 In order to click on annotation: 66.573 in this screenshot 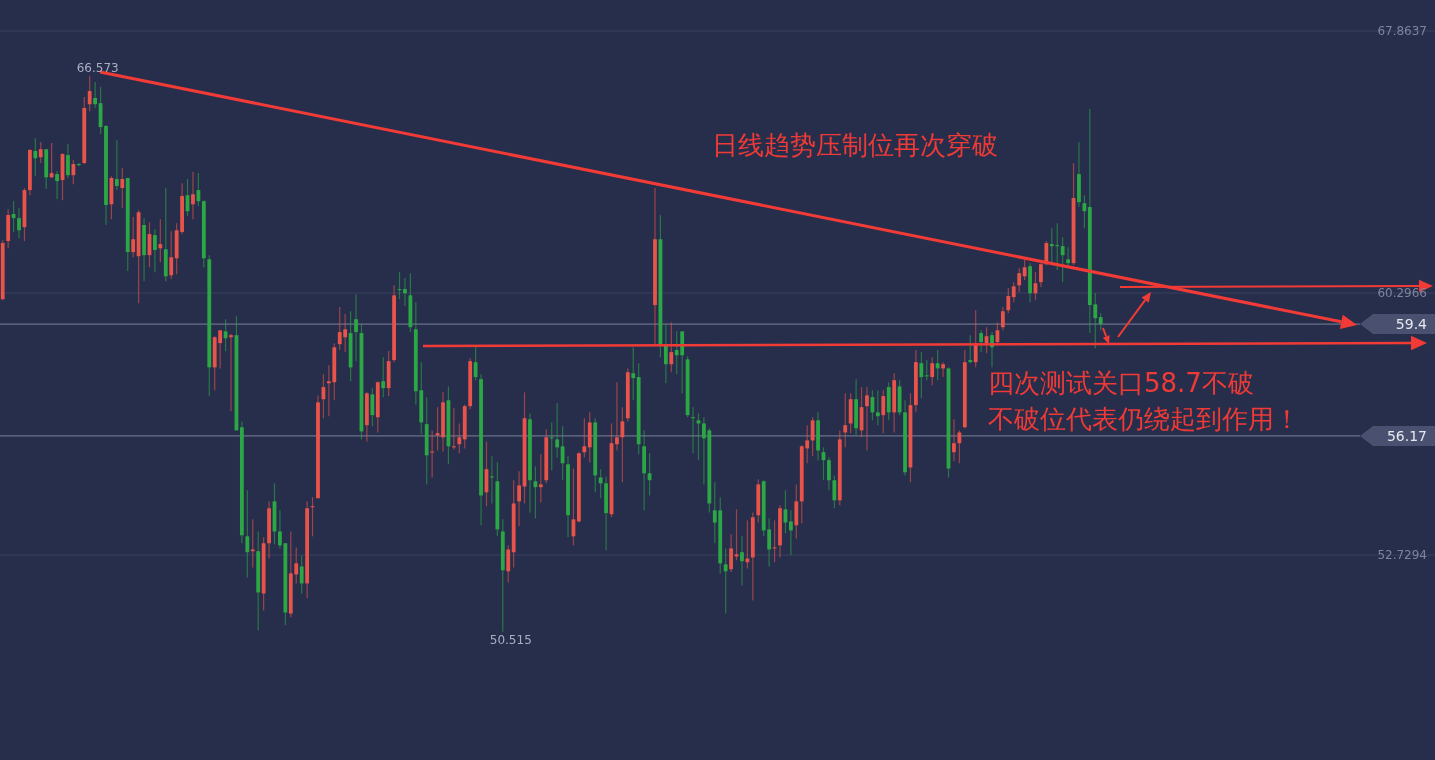, I will do `click(97, 67)`.